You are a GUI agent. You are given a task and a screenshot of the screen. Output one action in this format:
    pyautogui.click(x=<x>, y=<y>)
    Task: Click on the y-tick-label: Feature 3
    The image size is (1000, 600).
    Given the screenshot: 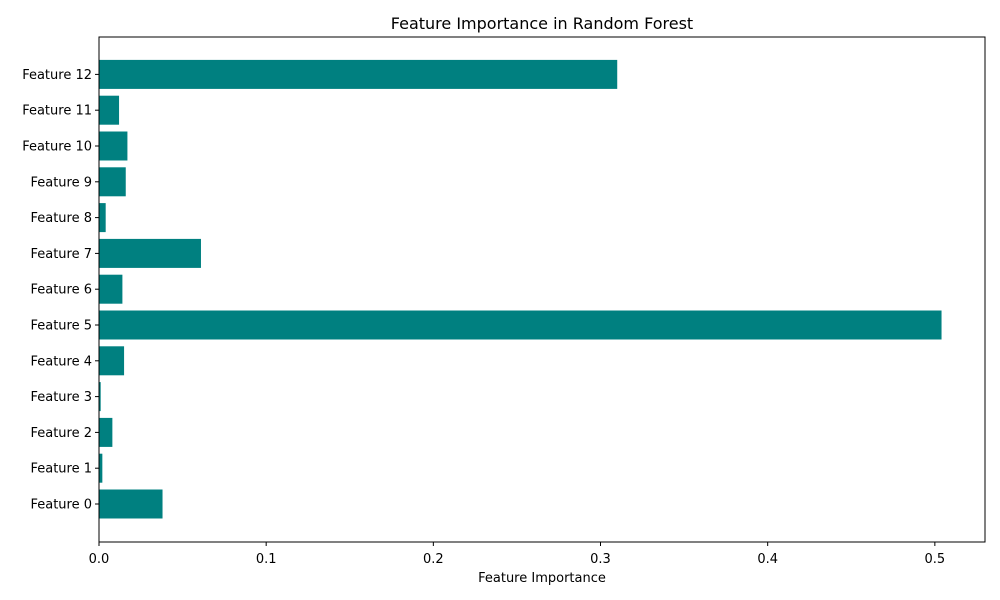 What is the action you would take?
    pyautogui.click(x=61, y=397)
    